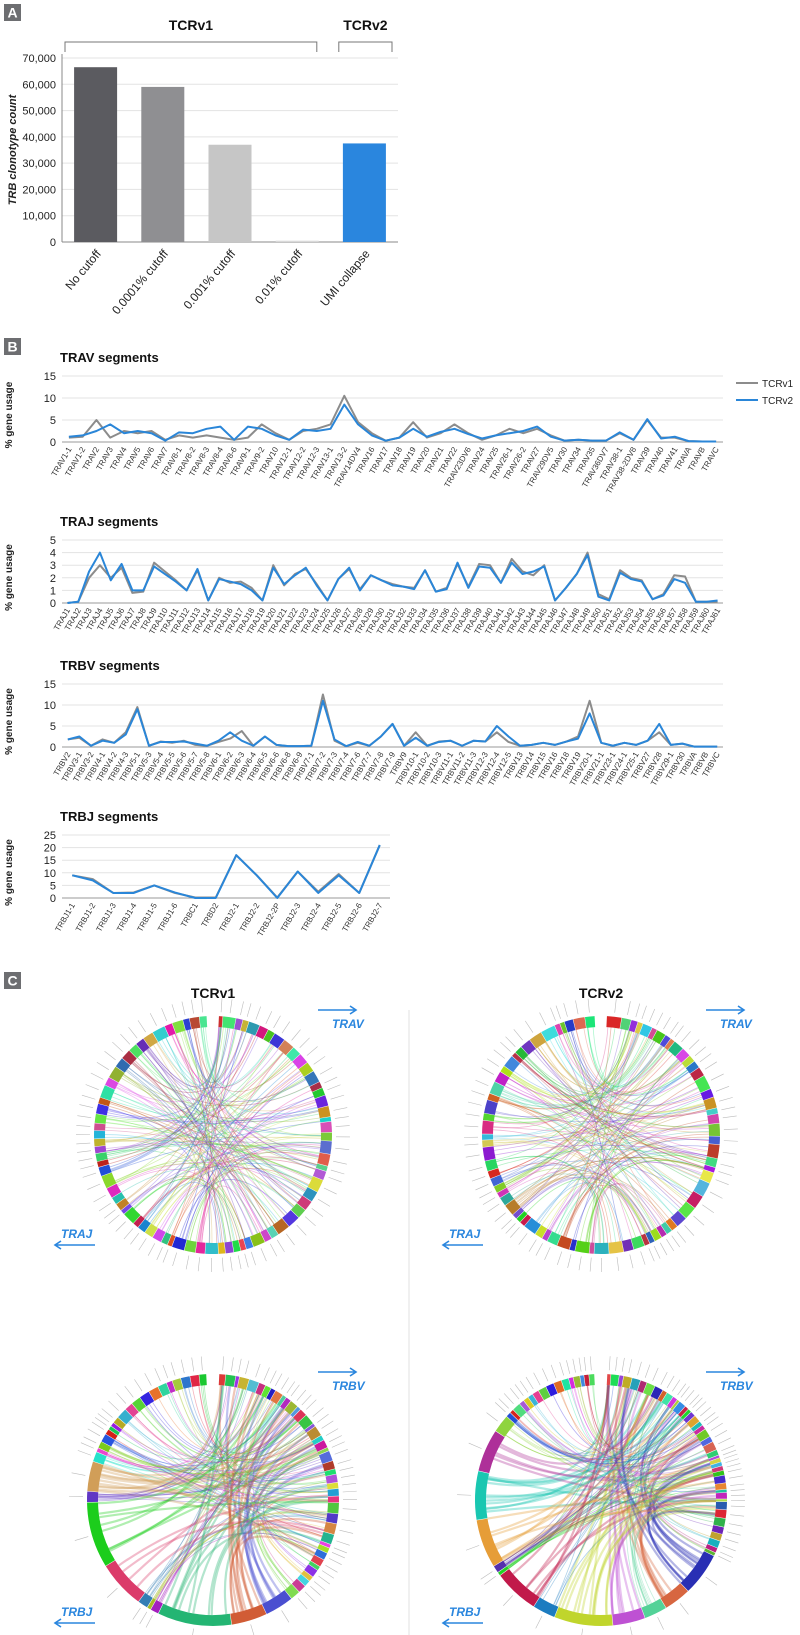 This screenshot has height=1635, width=800. Describe the element at coordinates (39, 85) in the screenshot. I see `y-tick-label: 60,000` at that location.